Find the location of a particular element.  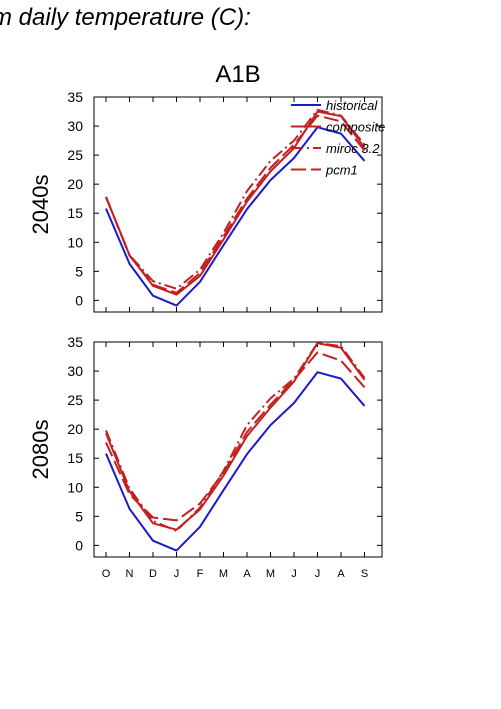

legend-label: miroc 3.2 is located at coordinates (353, 148).